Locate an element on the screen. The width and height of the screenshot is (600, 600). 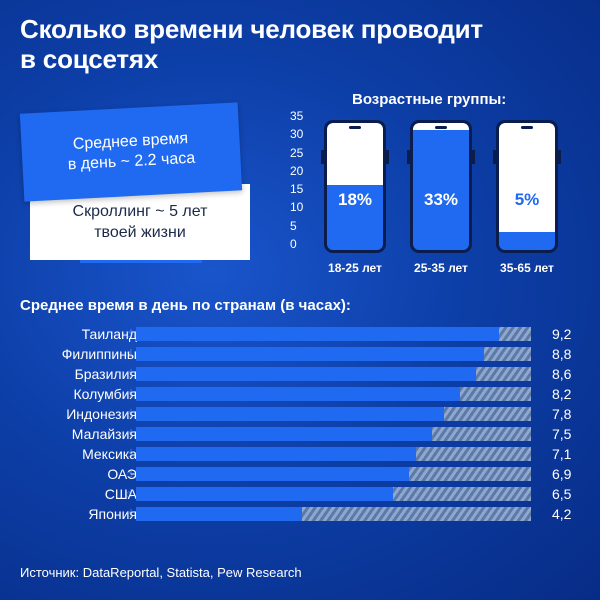
age-y-tick-label: 0 is located at coordinates (293, 244).